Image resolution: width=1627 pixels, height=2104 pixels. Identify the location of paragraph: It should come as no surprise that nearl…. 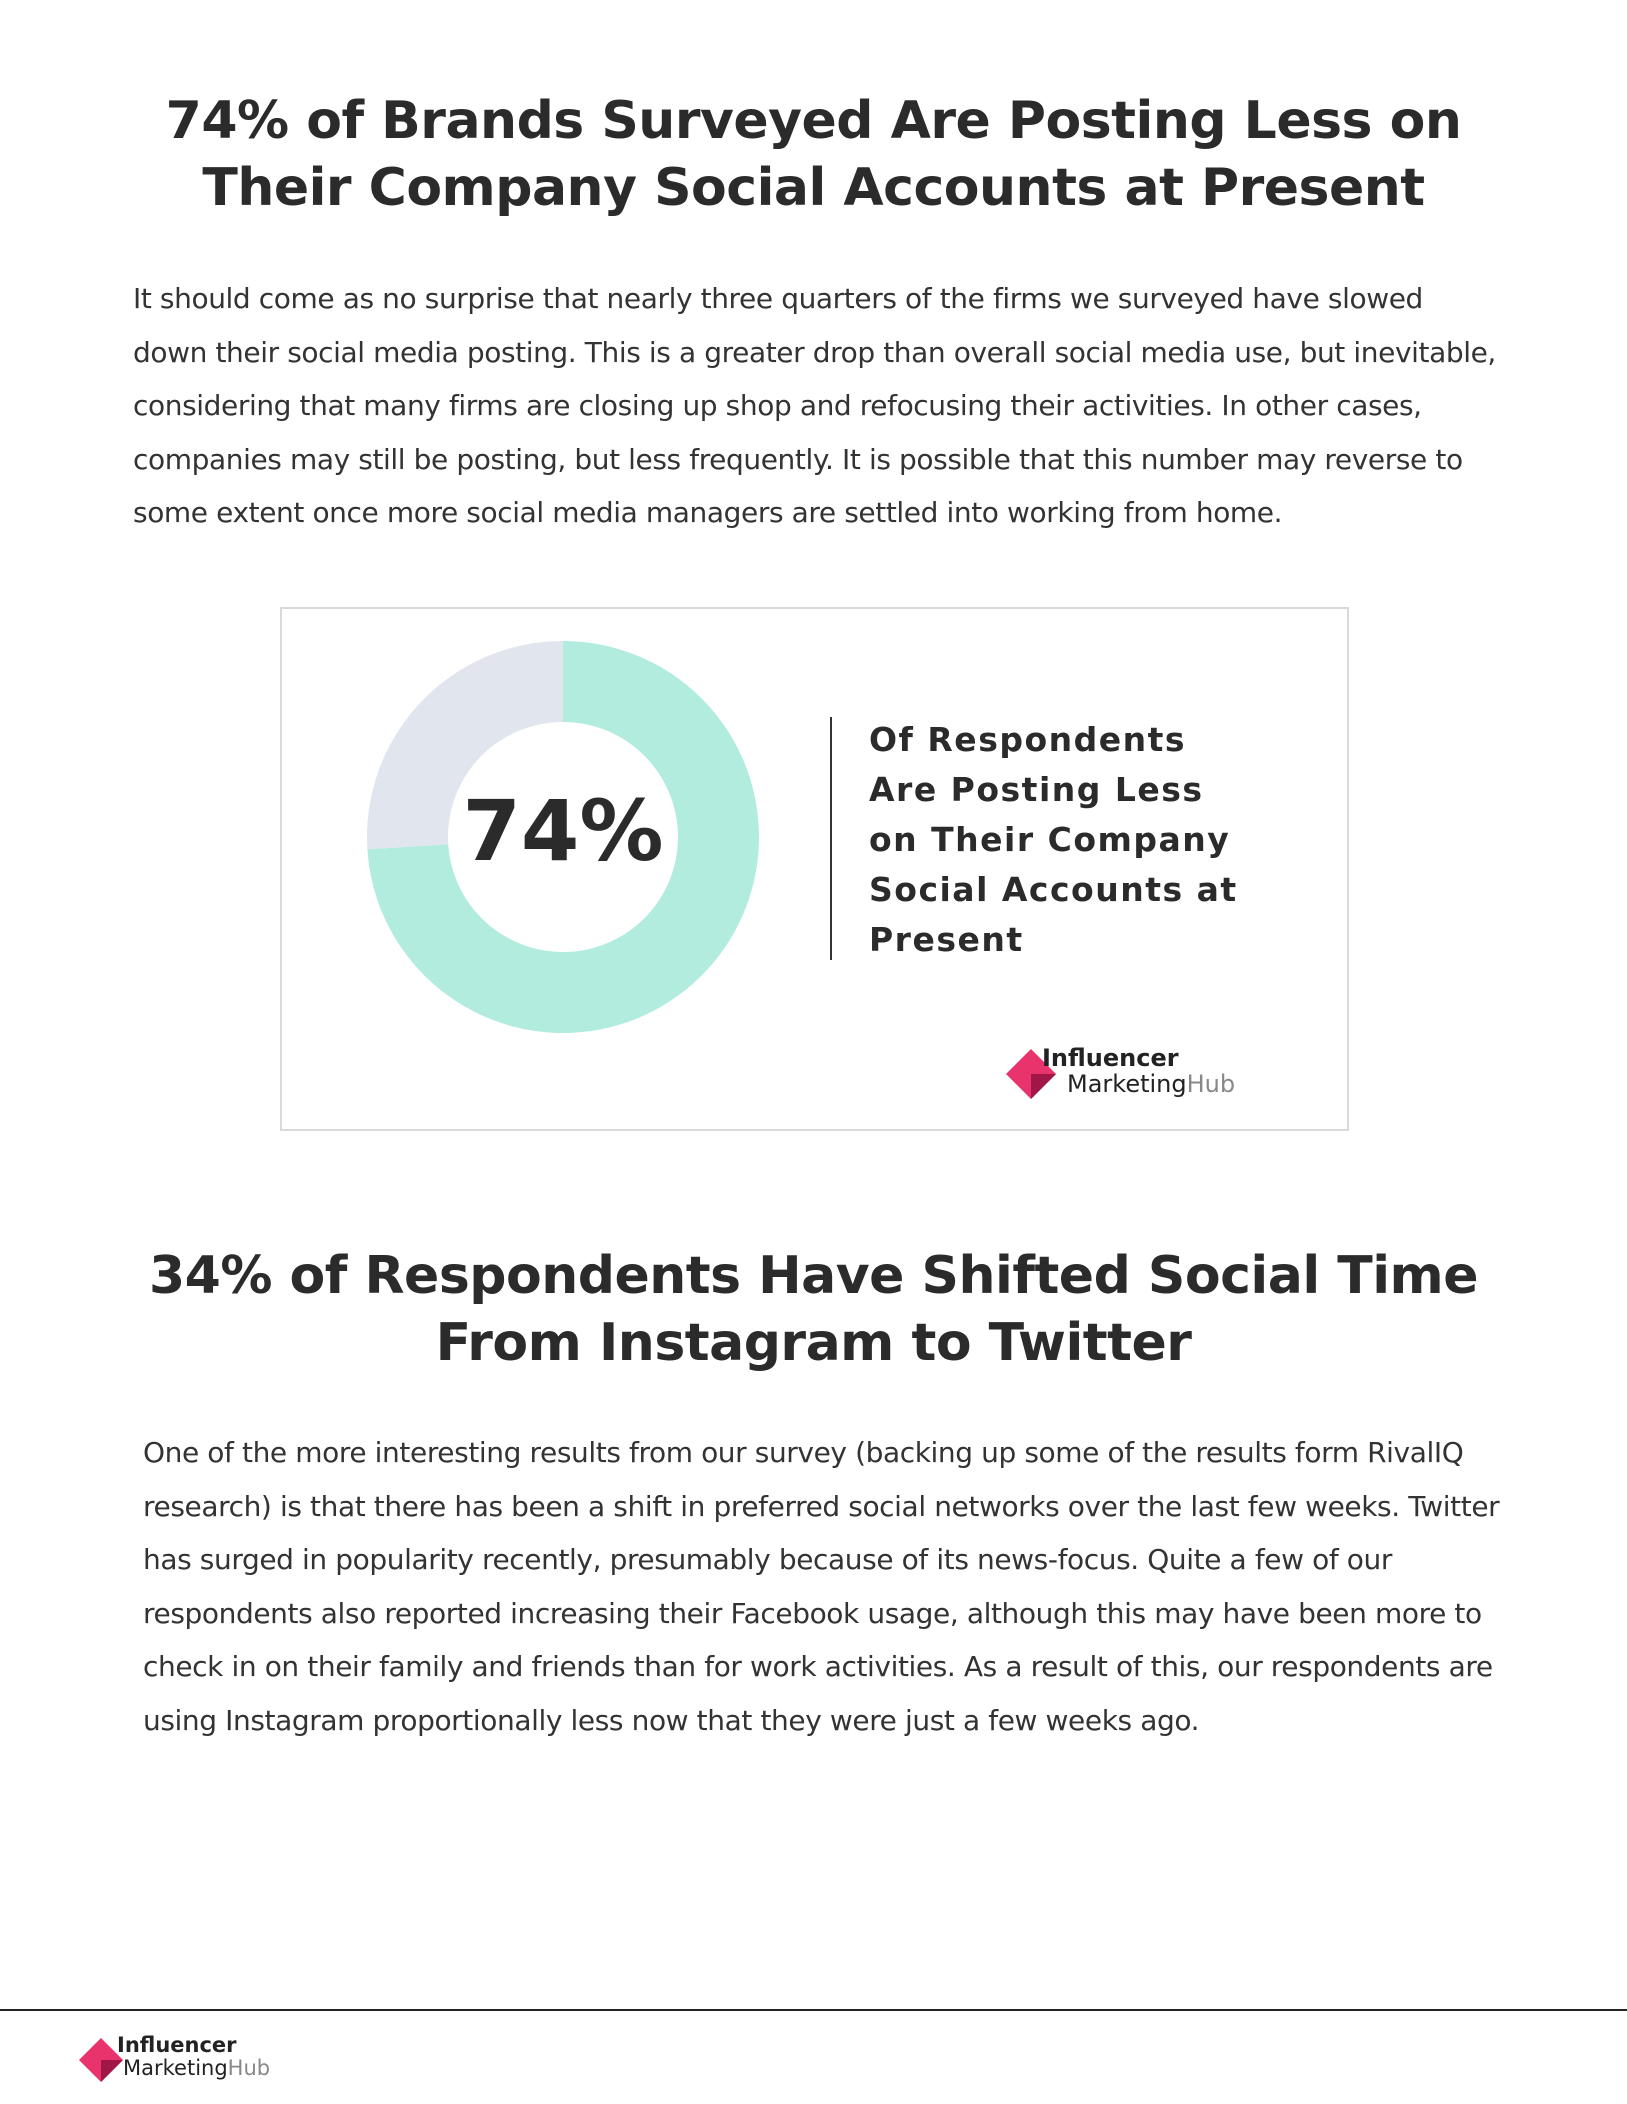
(814, 405).